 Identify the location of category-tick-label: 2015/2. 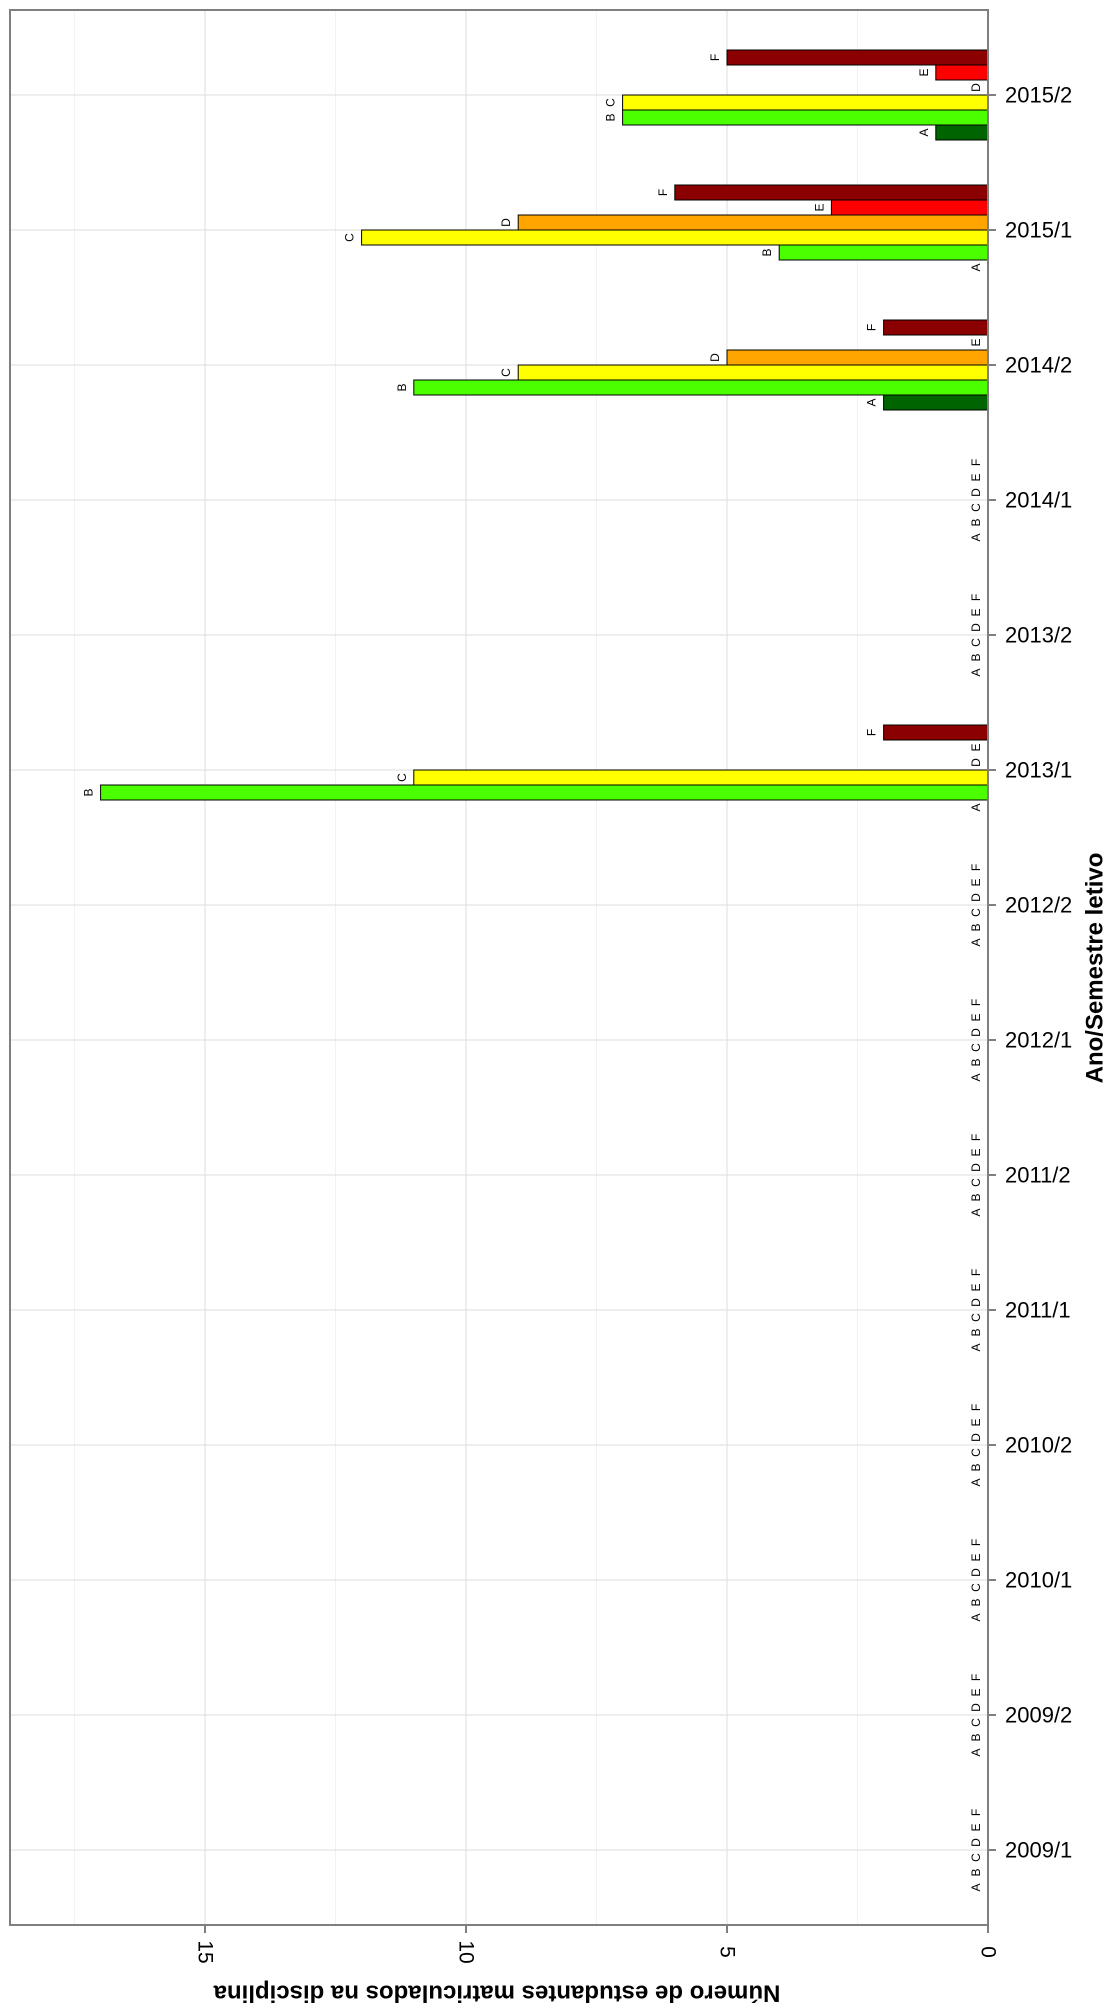
(1038, 95).